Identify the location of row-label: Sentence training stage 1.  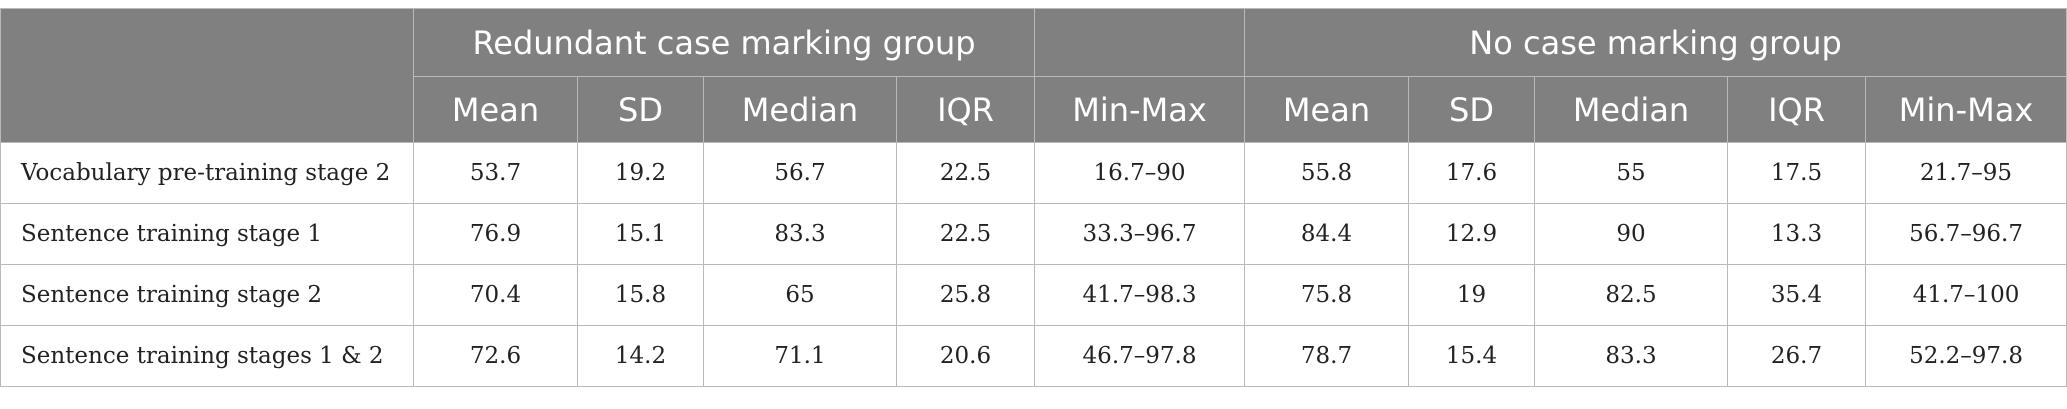
(207, 234).